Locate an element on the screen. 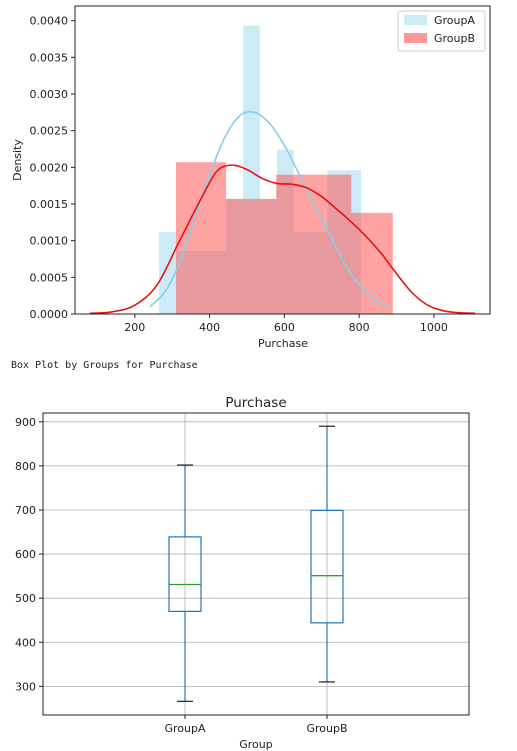 This screenshot has height=751, width=517. y-tick-label: 0.0025 is located at coordinates (49, 131).